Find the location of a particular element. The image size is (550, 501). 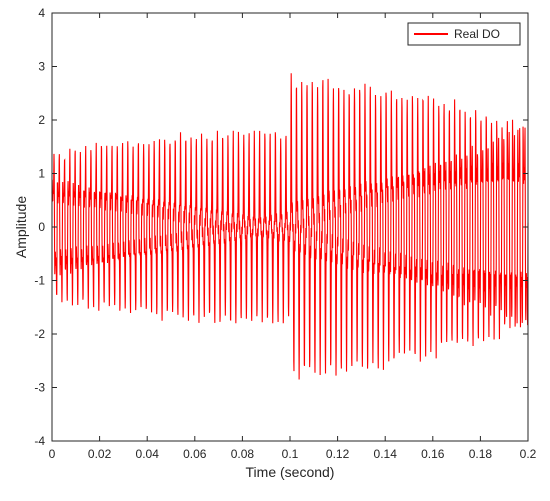

x-tick-label: 0.12 is located at coordinates (338, 454).